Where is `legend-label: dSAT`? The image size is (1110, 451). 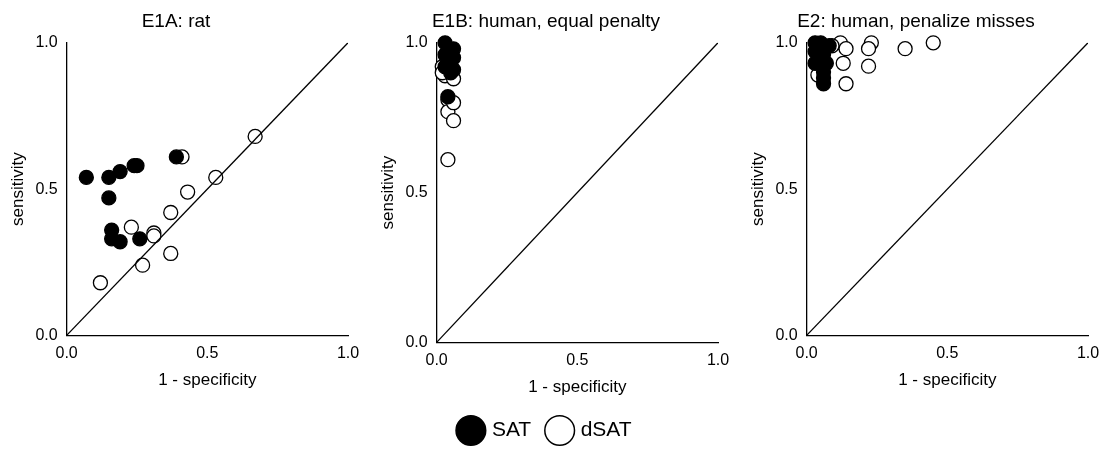 legend-label: dSAT is located at coordinates (606, 429).